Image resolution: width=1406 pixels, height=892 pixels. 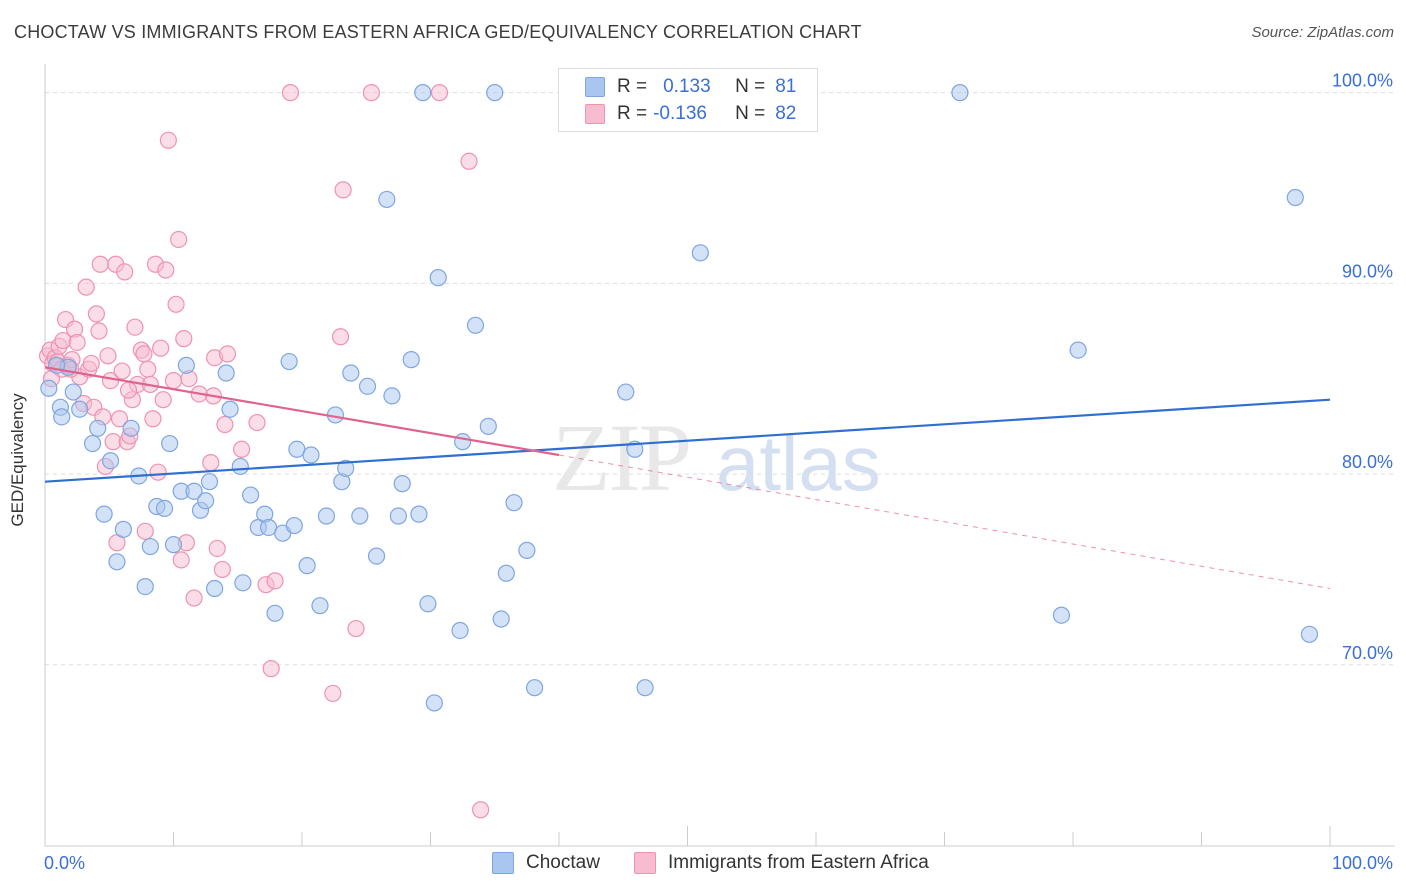 I want to click on ea-legend-swatch, so click(x=645, y=863).